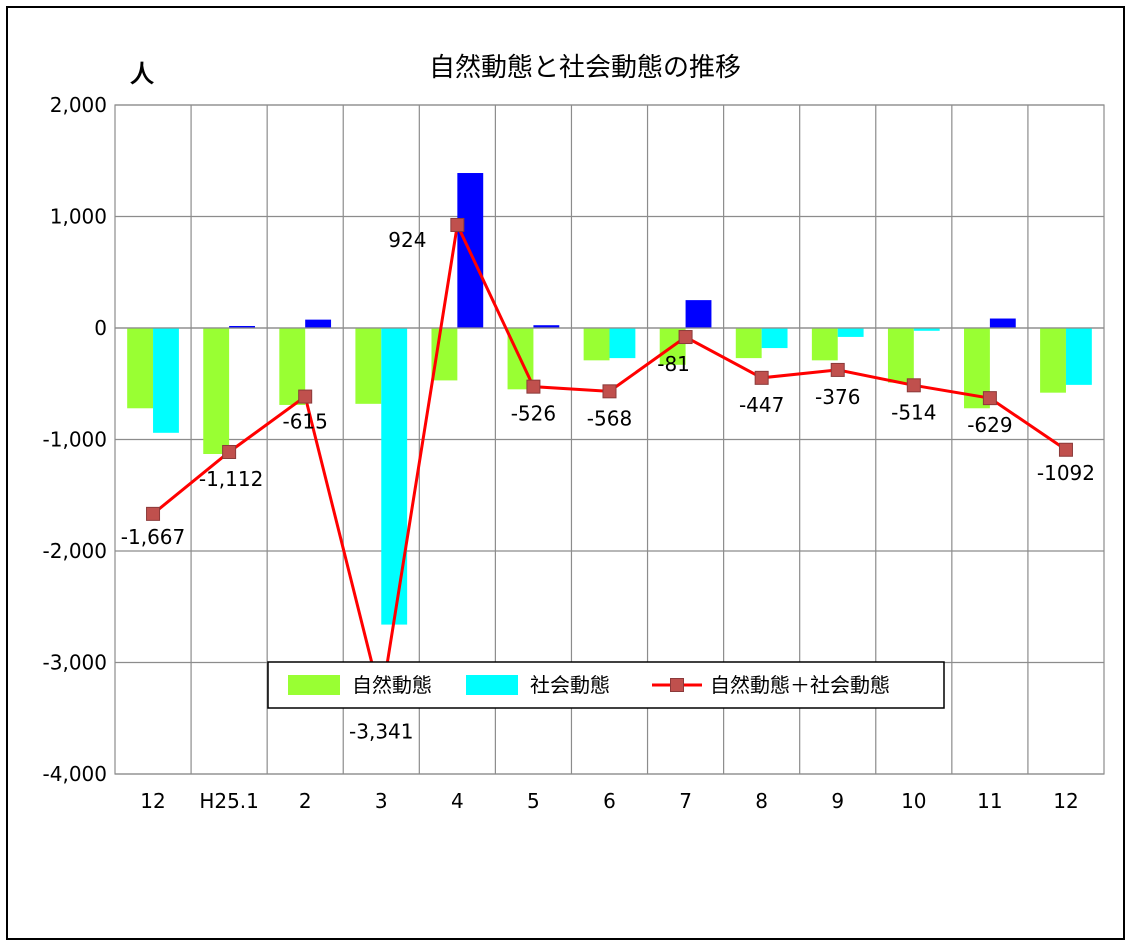 The image size is (1129, 944). Describe the element at coordinates (381, 801) in the screenshot. I see `x-tick-label: 3` at that location.